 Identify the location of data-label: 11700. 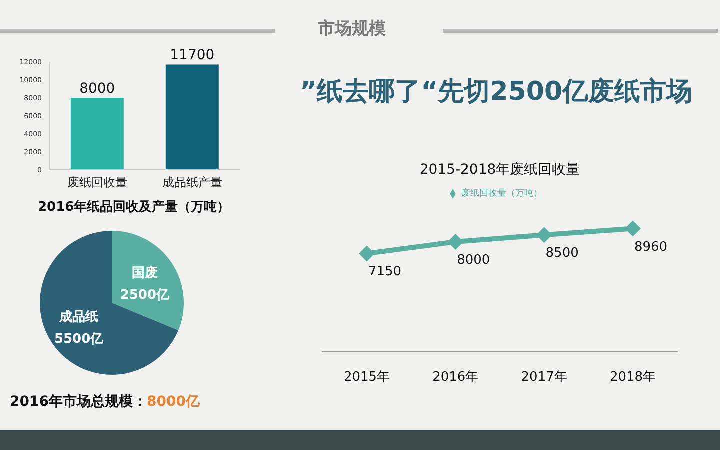
(192, 56).